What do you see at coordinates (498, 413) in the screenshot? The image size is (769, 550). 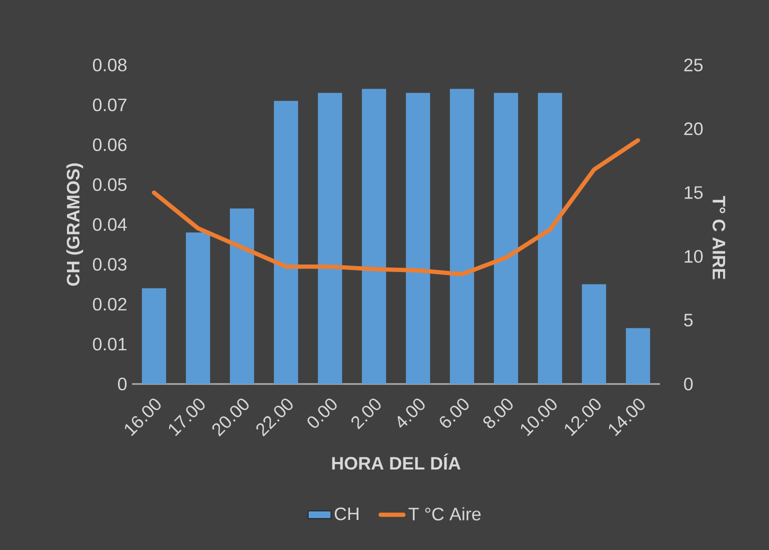 I see `x-tick-label: 8.00` at bounding box center [498, 413].